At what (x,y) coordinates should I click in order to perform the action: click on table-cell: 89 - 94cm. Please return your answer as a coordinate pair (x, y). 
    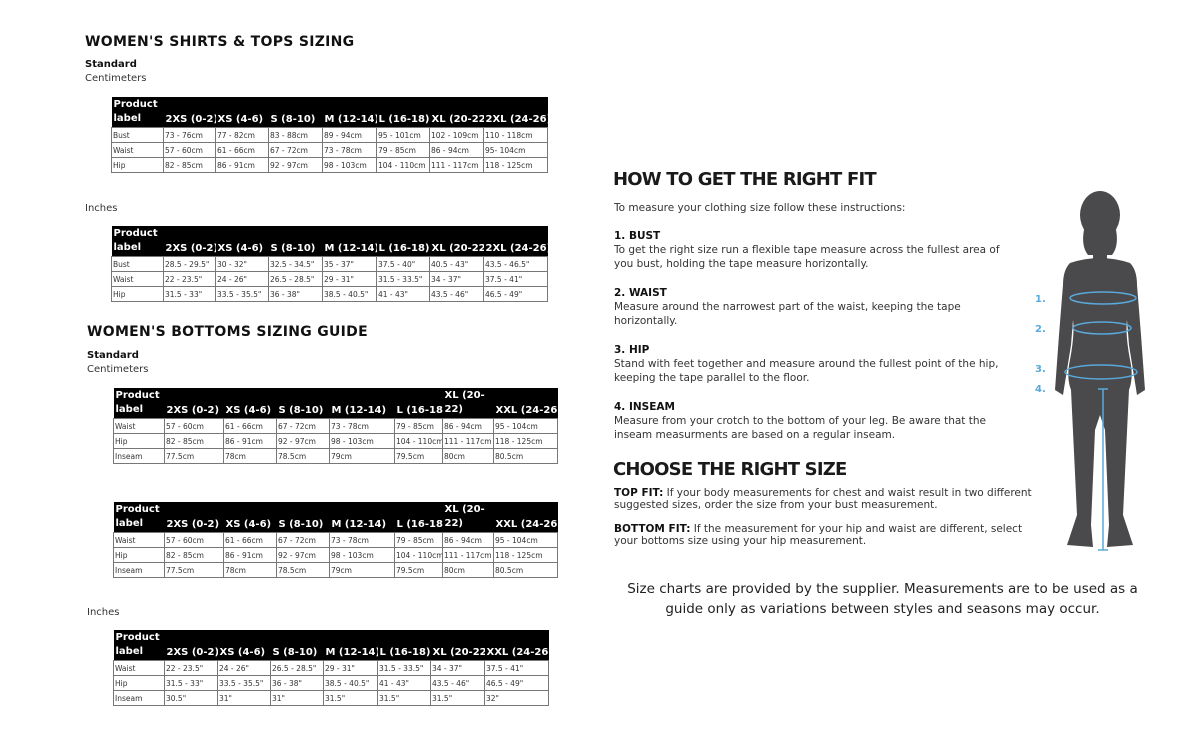
    Looking at the image, I should click on (349, 135).